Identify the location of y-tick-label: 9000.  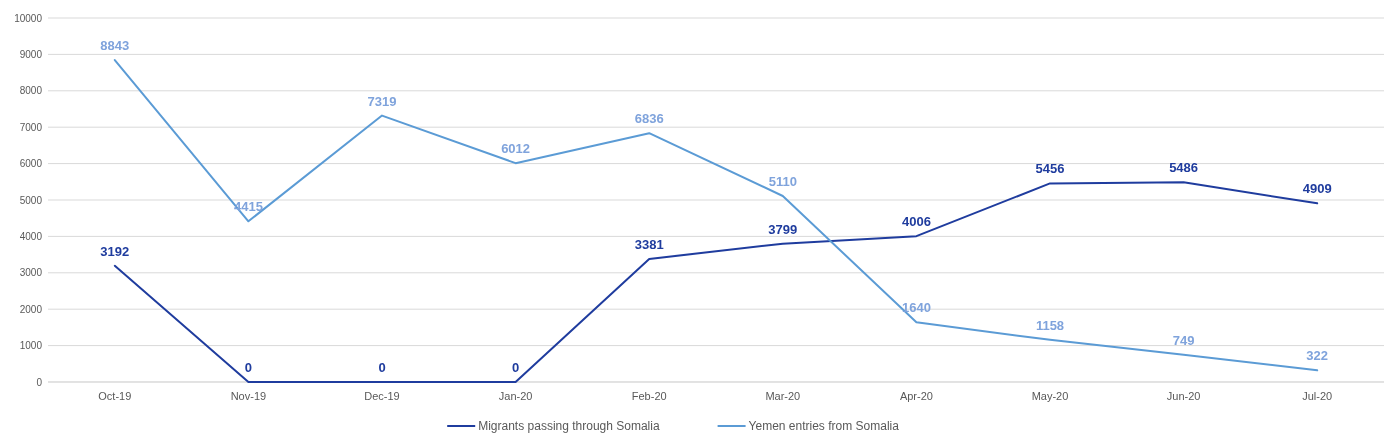
(31, 54).